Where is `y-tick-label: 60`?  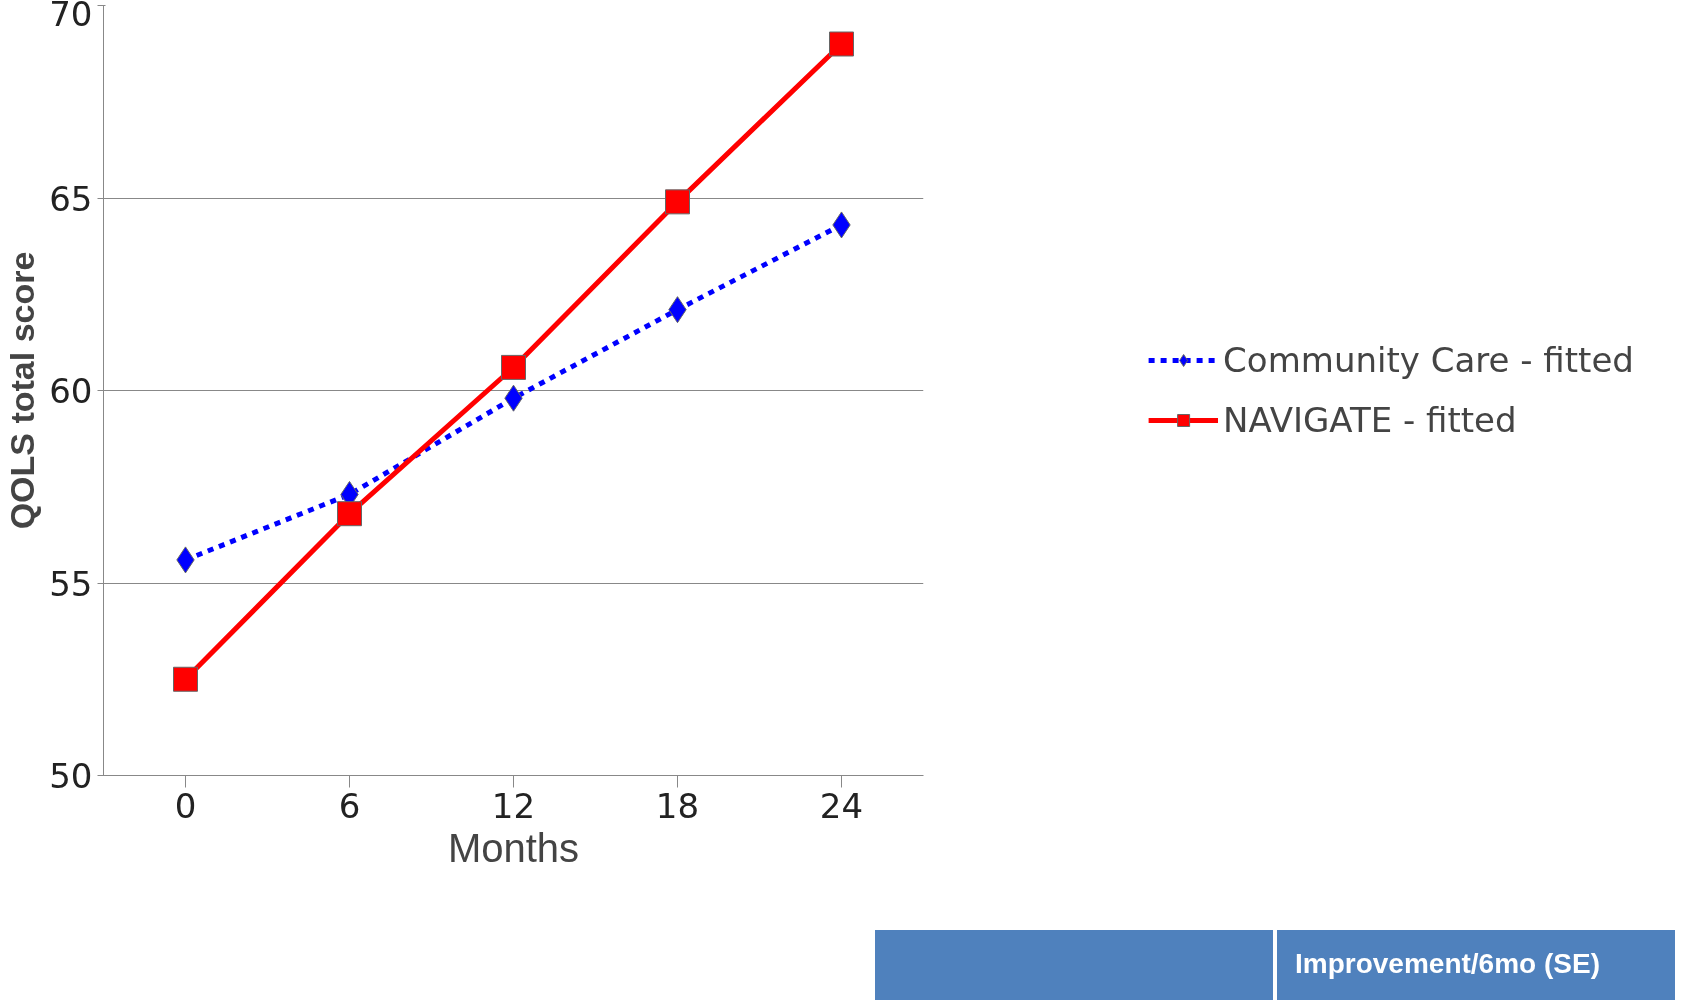
y-tick-label: 60 is located at coordinates (71, 391).